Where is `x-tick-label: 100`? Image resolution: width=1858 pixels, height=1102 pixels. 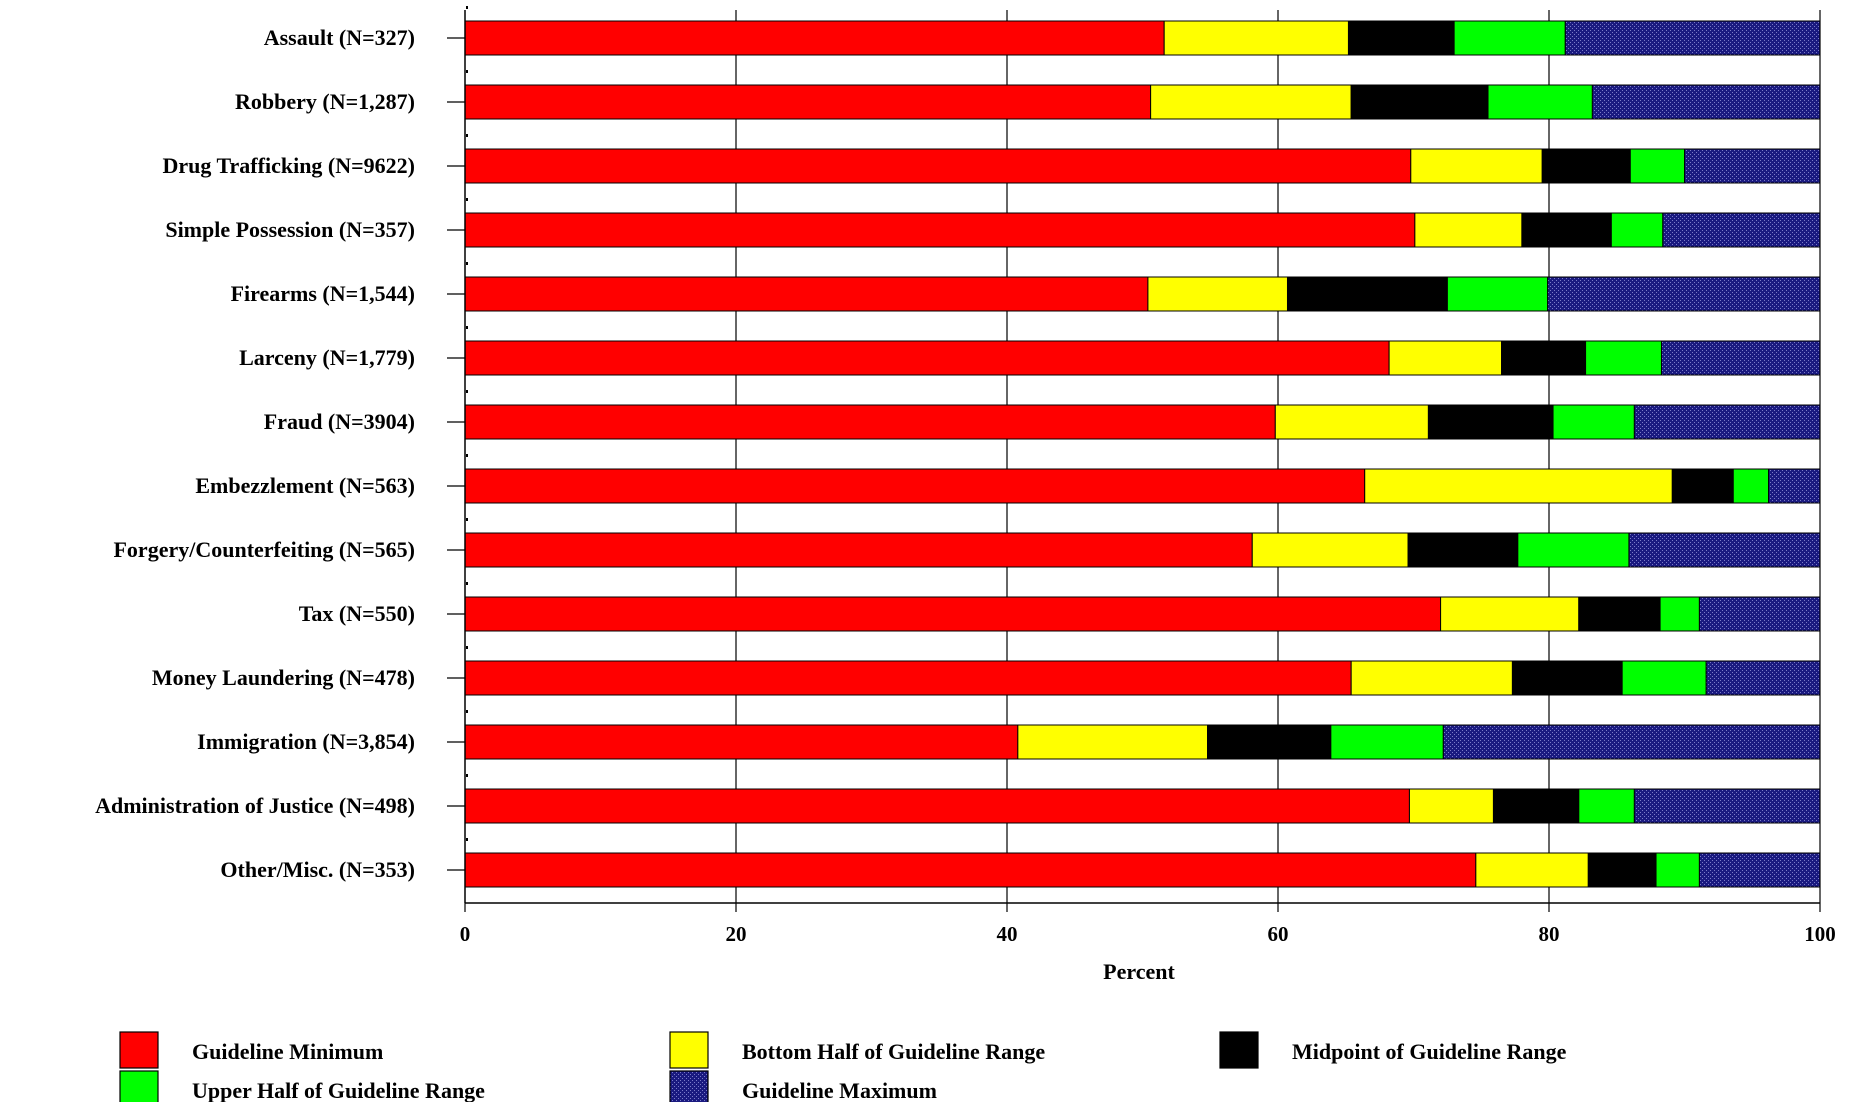
x-tick-label: 100 is located at coordinates (1820, 934).